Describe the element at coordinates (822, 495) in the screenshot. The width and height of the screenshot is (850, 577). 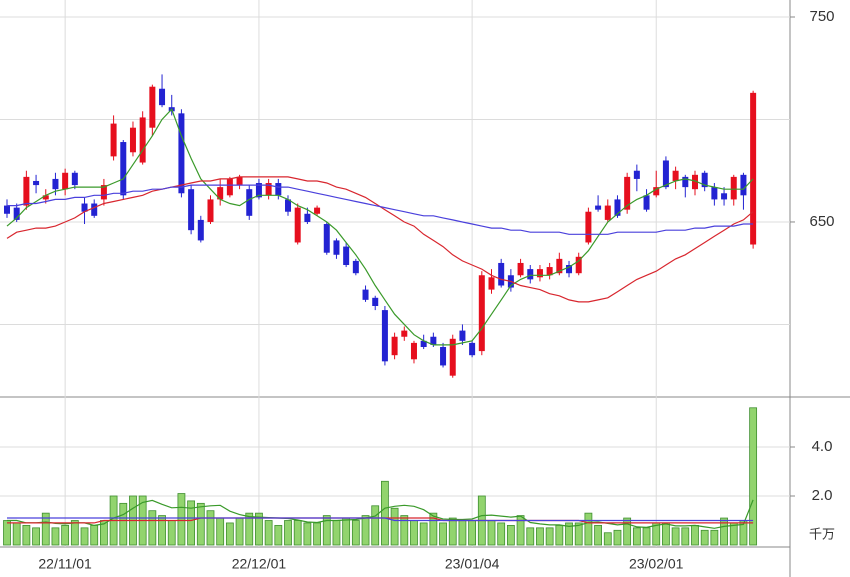
I see `y-tick-label: 2.0` at that location.